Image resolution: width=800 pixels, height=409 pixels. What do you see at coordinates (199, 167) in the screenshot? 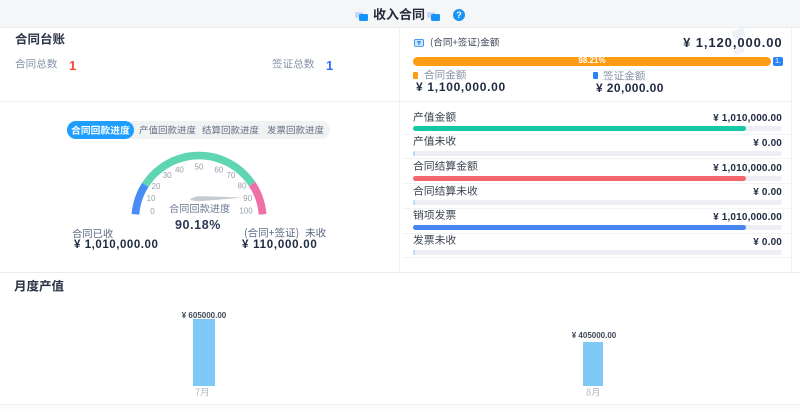
I see `svg-text: 50` at bounding box center [199, 167].